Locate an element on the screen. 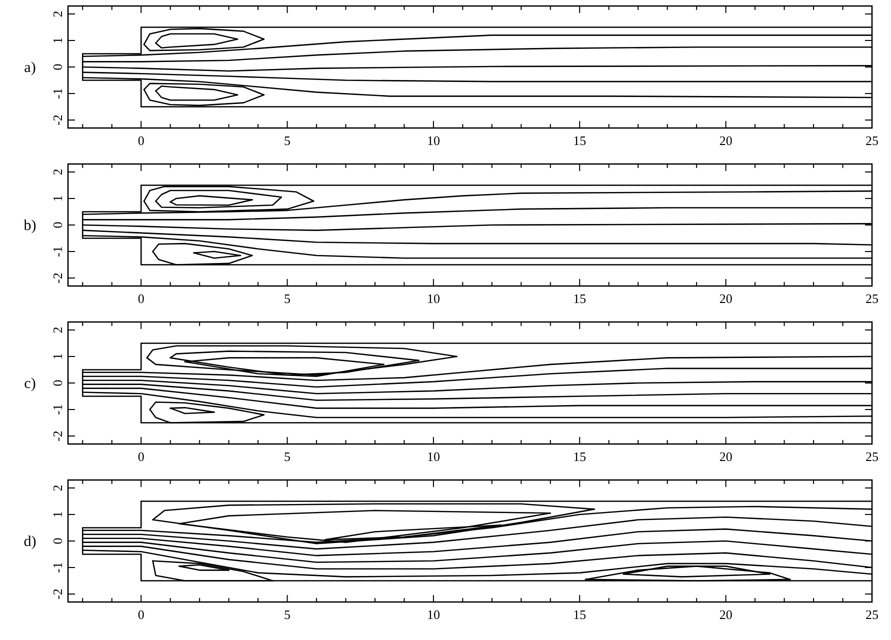 The width and height of the screenshot is (891, 640). text: b) is located at coordinates (30, 226).